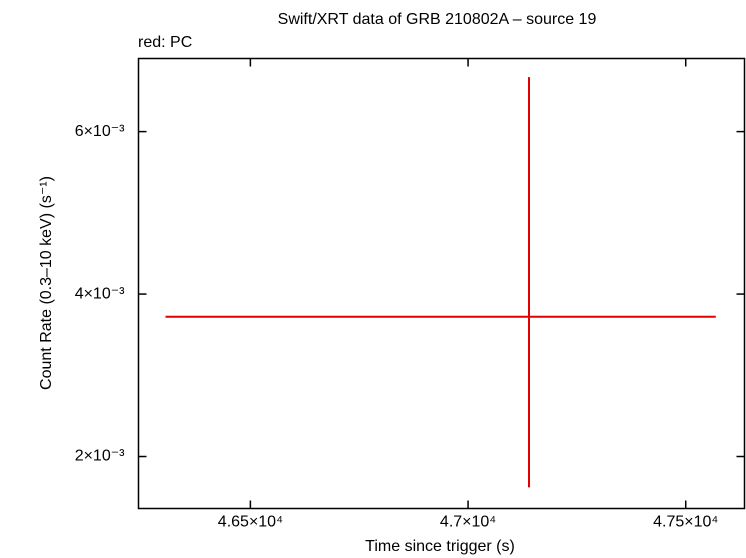 The width and height of the screenshot is (746, 558). What do you see at coordinates (165, 42) in the screenshot?
I see `subtitle: red: PC` at bounding box center [165, 42].